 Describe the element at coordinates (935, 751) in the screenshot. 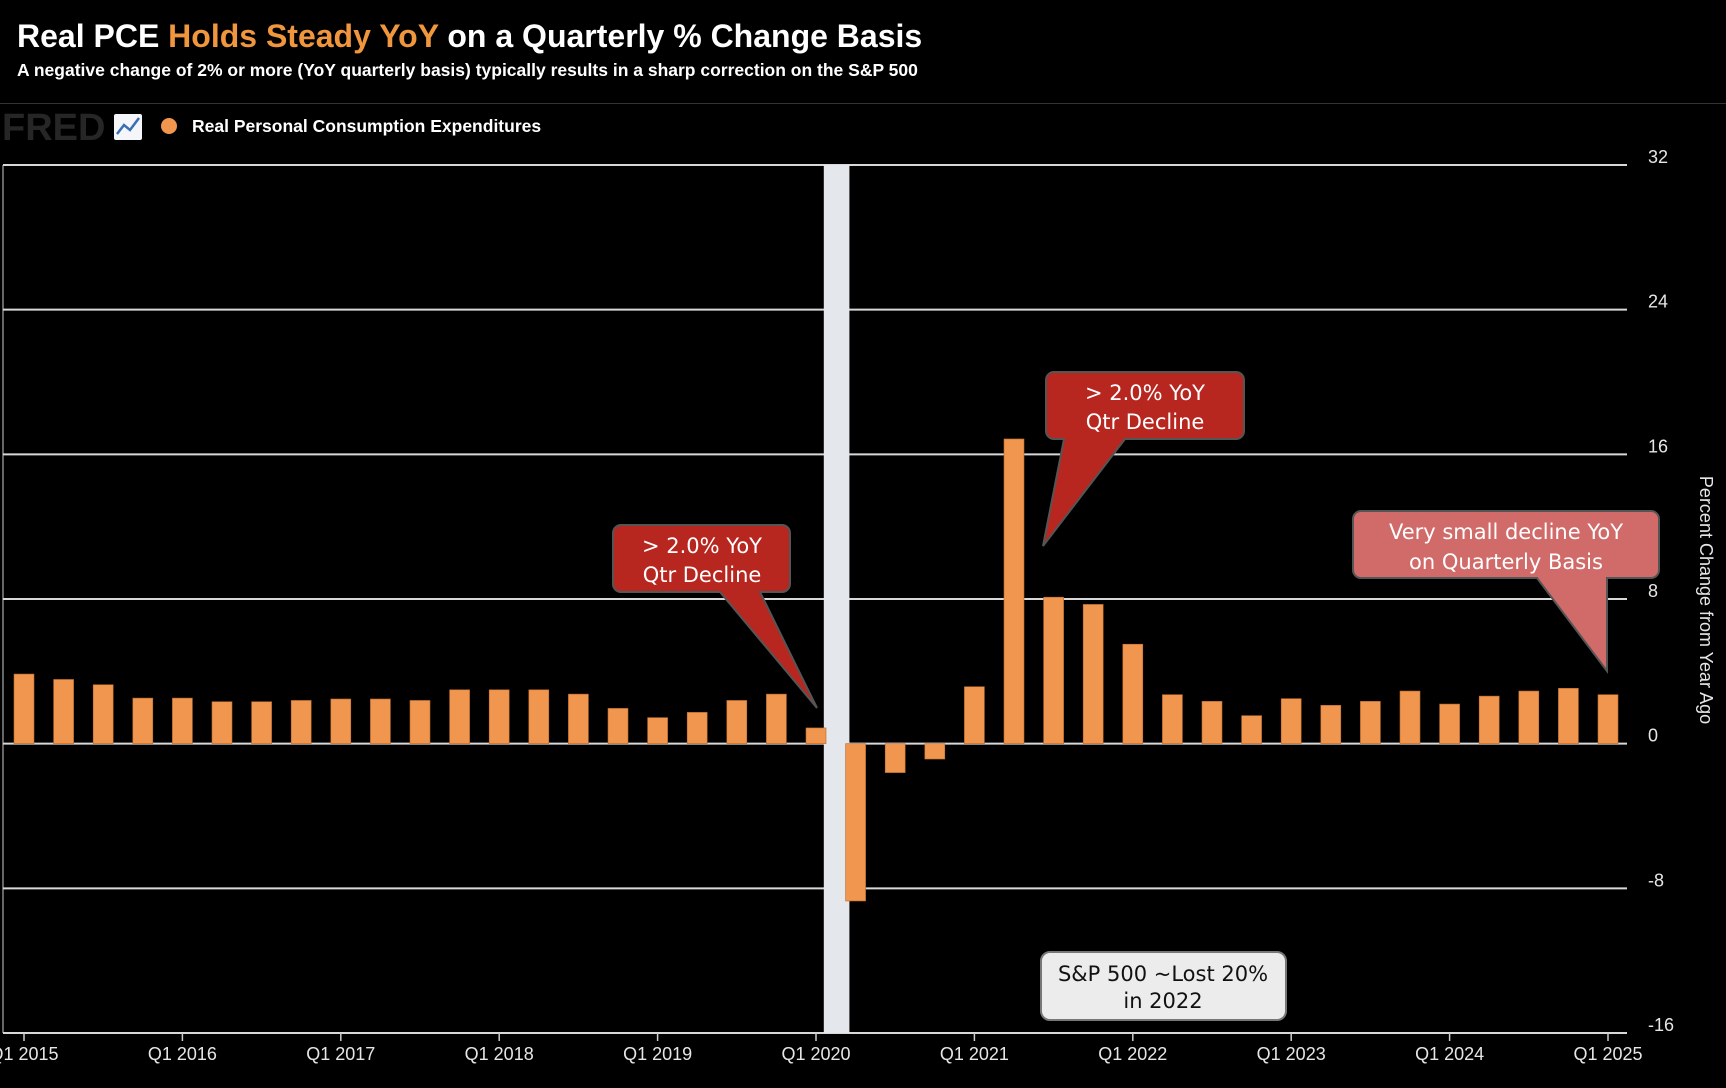

I see `bar-2020Q4` at that location.